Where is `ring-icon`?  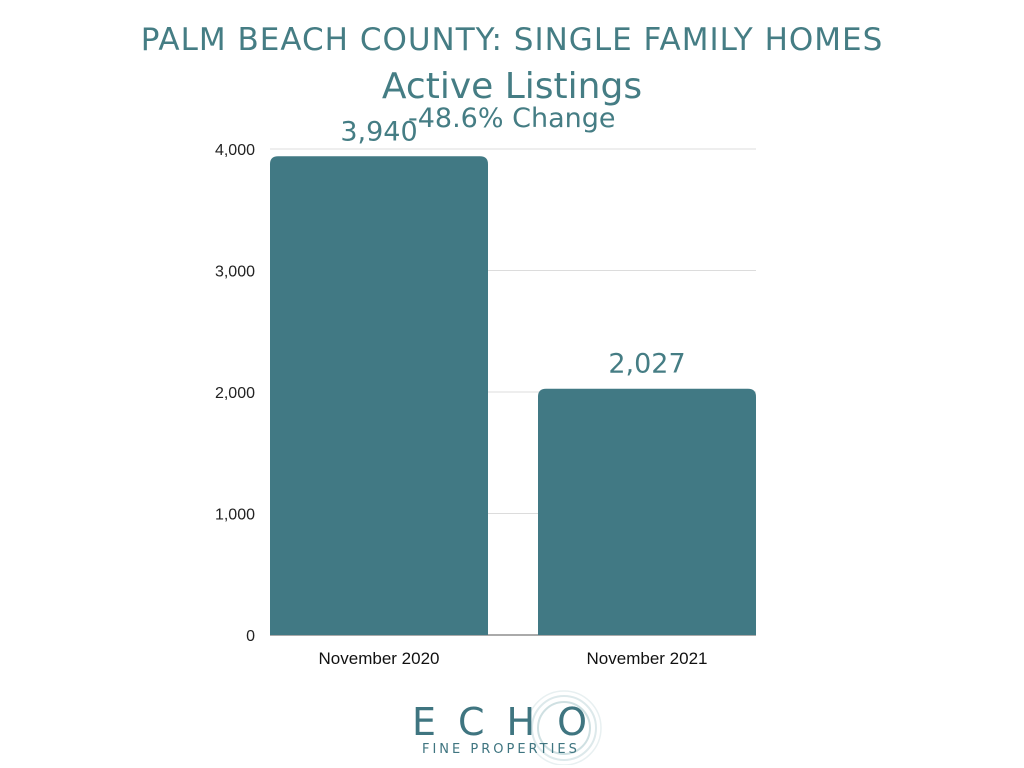 ring-icon is located at coordinates (566, 727).